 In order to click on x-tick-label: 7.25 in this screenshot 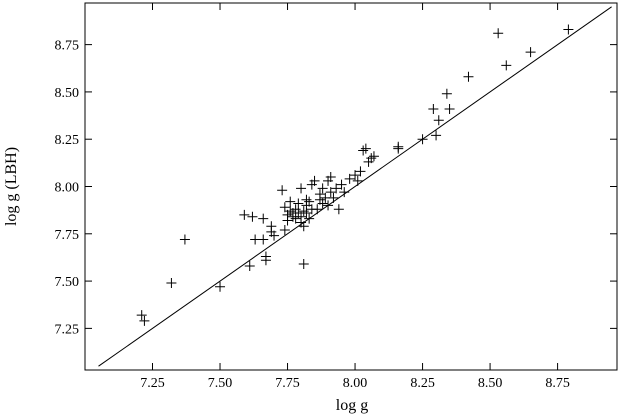, I will do `click(152, 383)`.